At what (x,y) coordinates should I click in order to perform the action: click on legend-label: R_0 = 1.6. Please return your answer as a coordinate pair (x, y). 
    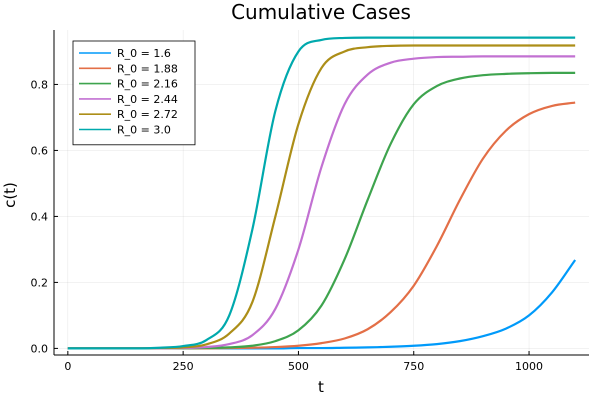
    Looking at the image, I should click on (144, 53).